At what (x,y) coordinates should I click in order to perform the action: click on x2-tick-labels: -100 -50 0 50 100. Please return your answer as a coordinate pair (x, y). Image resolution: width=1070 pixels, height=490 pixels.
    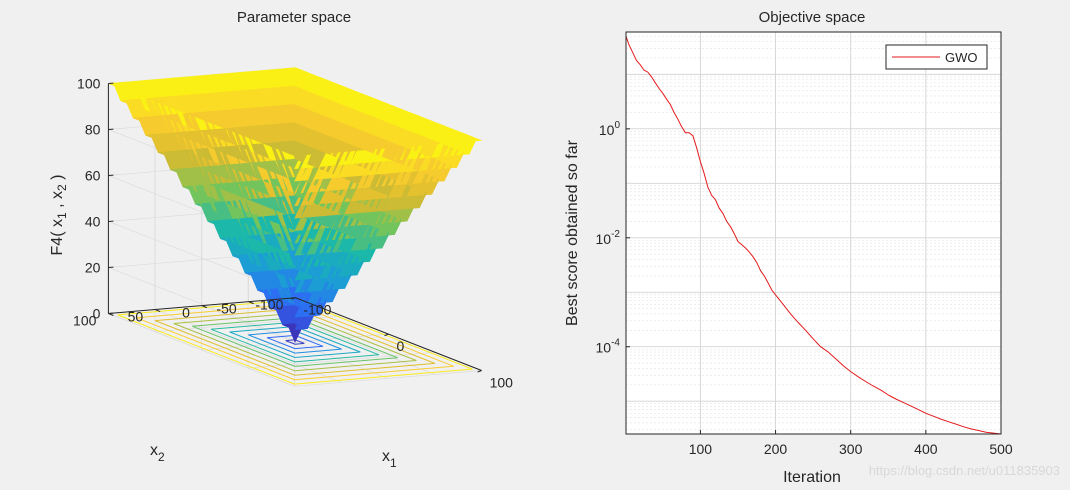
    Looking at the image, I should click on (187, 313).